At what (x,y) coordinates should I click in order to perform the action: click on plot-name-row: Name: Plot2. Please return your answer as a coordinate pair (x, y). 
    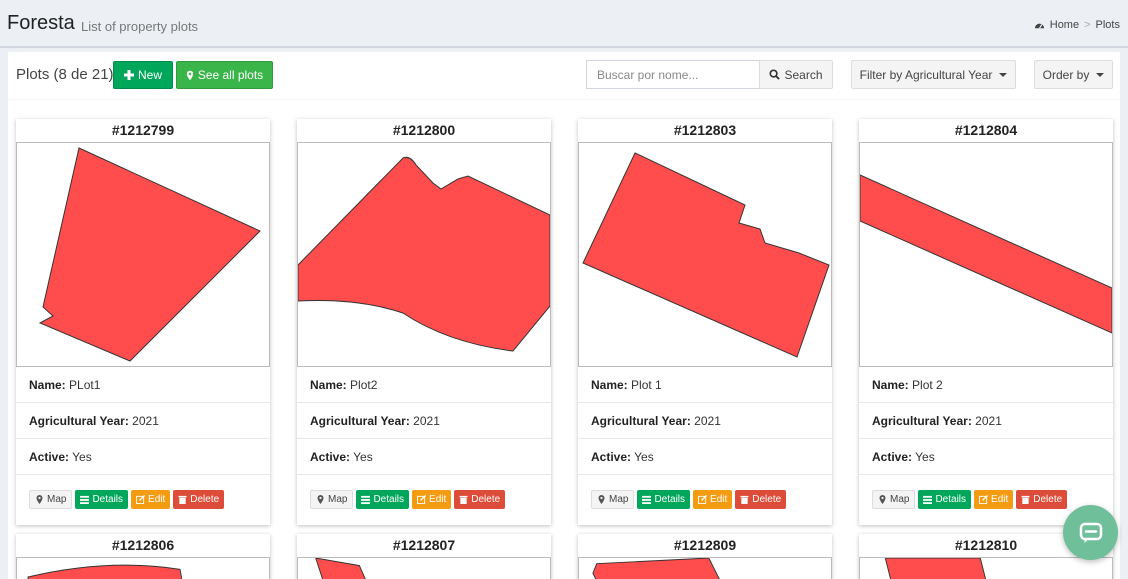
    Looking at the image, I should click on (424, 385).